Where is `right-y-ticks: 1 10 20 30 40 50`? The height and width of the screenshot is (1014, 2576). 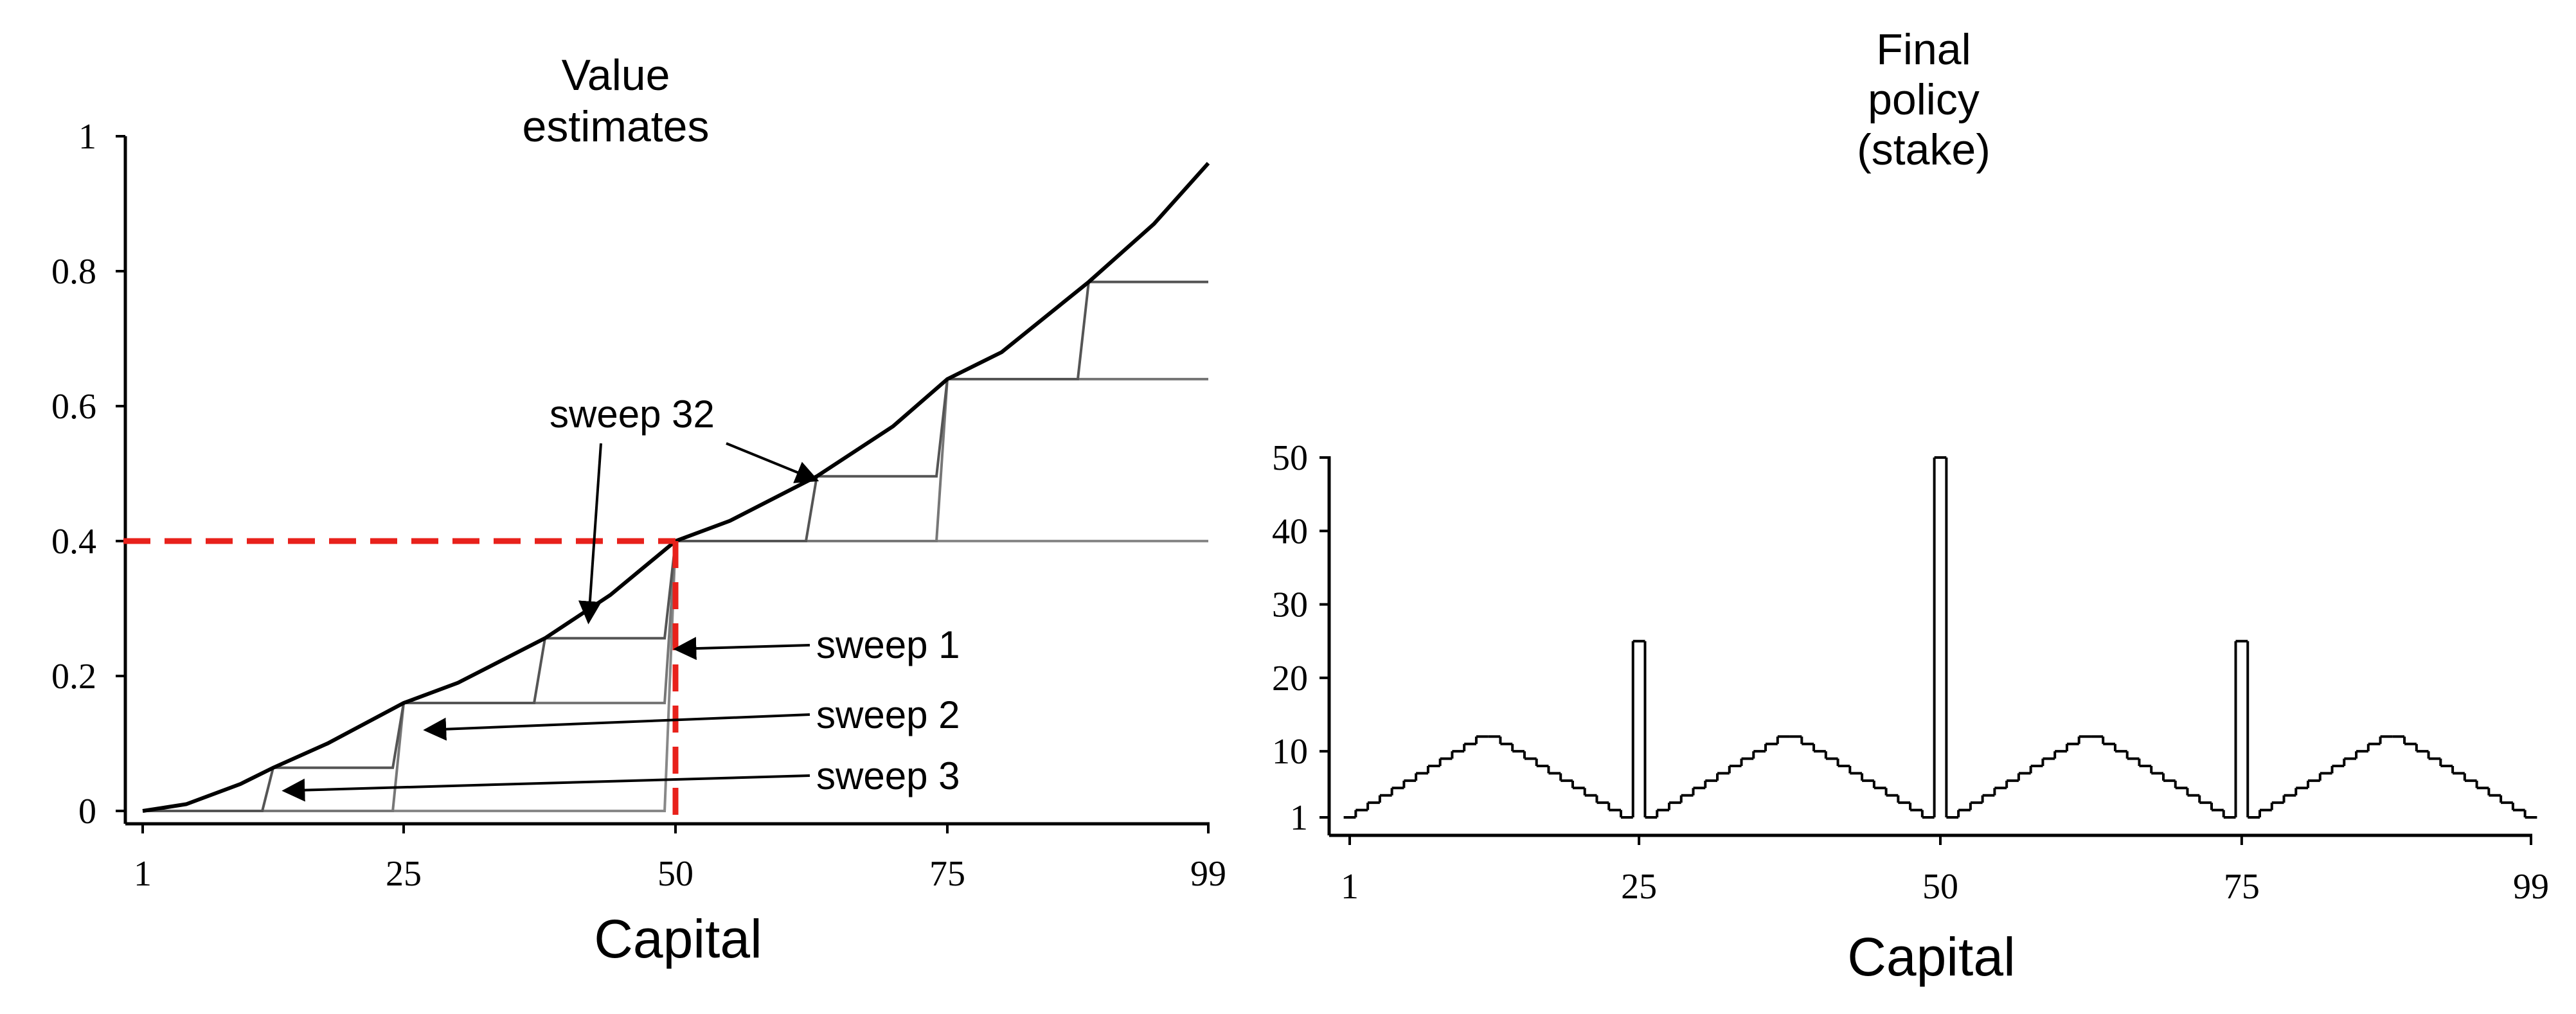
right-y-ticks: 1 10 20 30 40 50 is located at coordinates (1300, 638).